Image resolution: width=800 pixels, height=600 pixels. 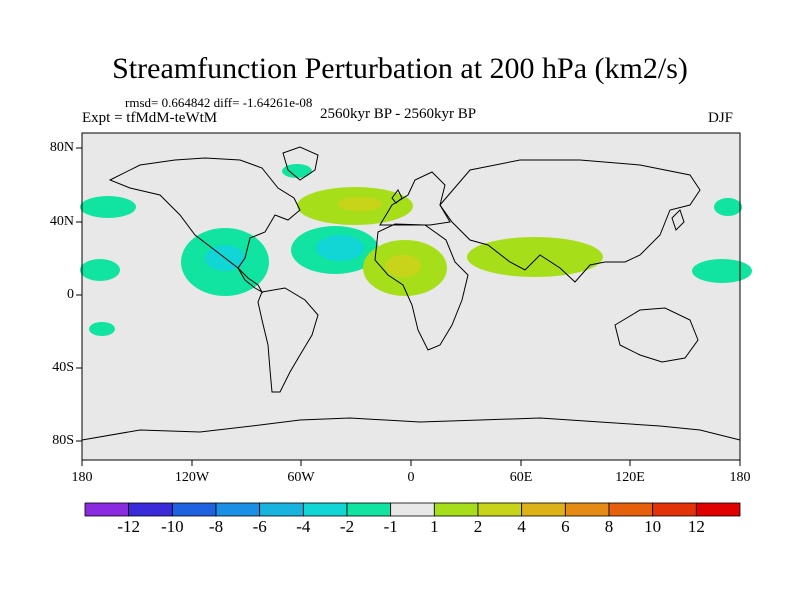 I want to click on coast-north-america, so click(x=204, y=213).